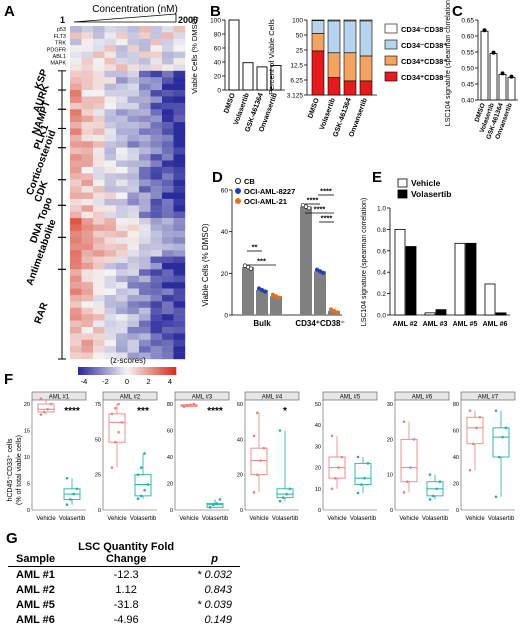 The height and width of the screenshot is (627, 520). What do you see at coordinates (60, 44) in the screenshot?
I see `gene-label: TRK` at bounding box center [60, 44].